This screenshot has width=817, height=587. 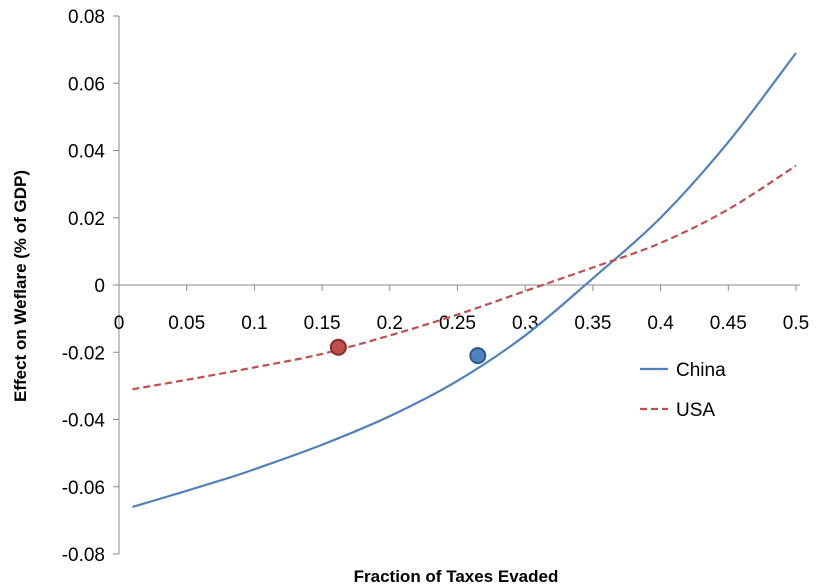 What do you see at coordinates (83, 353) in the screenshot?
I see `y-tick-label: -0.02` at bounding box center [83, 353].